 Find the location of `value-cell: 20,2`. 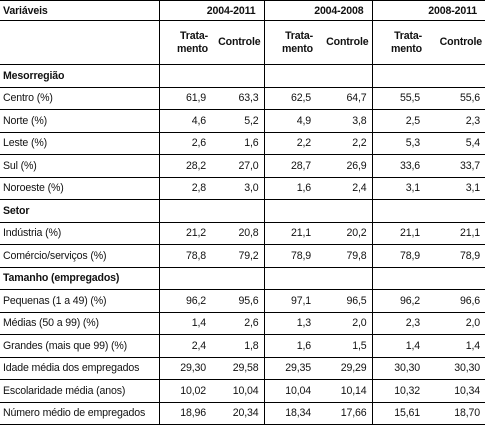

value-cell: 20,2 is located at coordinates (344, 233).